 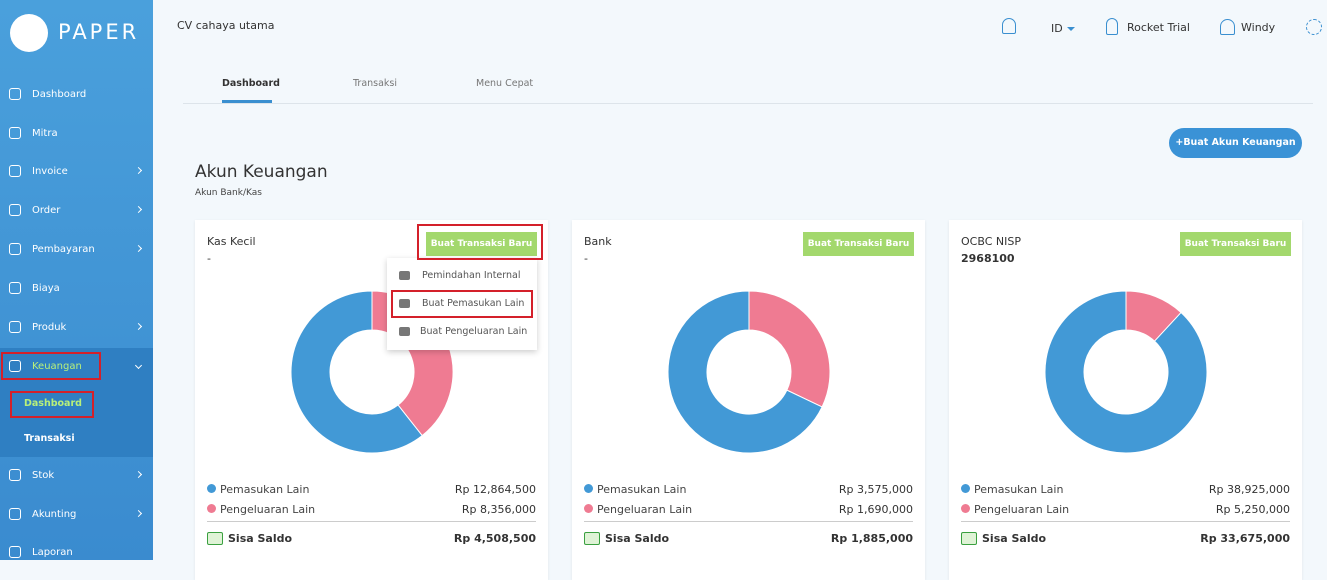 I want to click on menu-item: Produk, so click(x=76, y=327).